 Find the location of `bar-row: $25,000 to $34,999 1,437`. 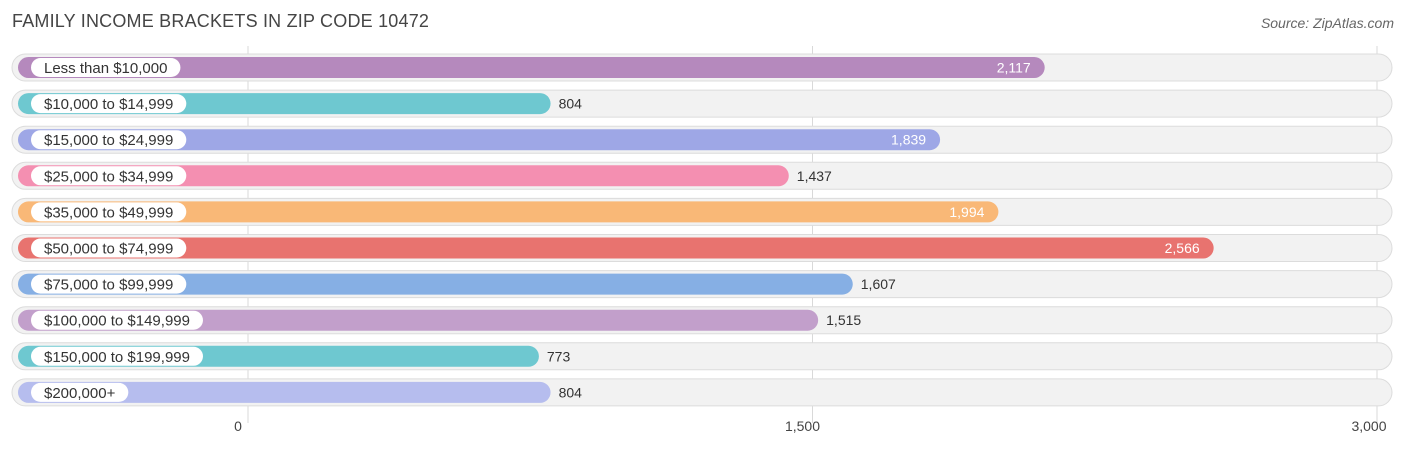

bar-row: $25,000 to $34,999 1,437 is located at coordinates (425, 176).